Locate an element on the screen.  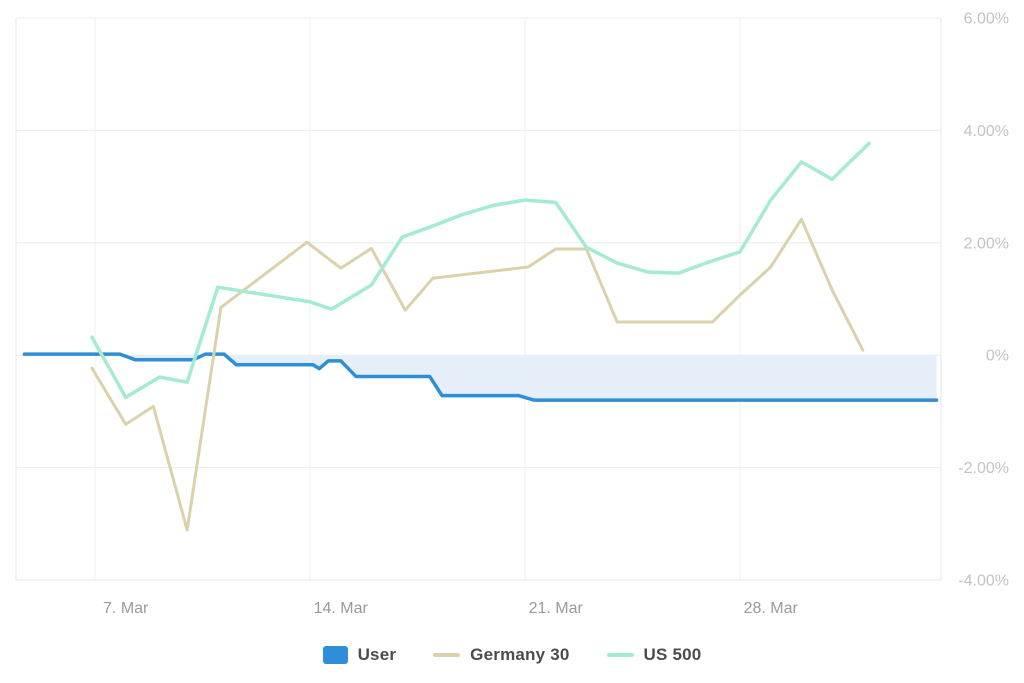
y-axis-label: 2.00% is located at coordinates (986, 243).